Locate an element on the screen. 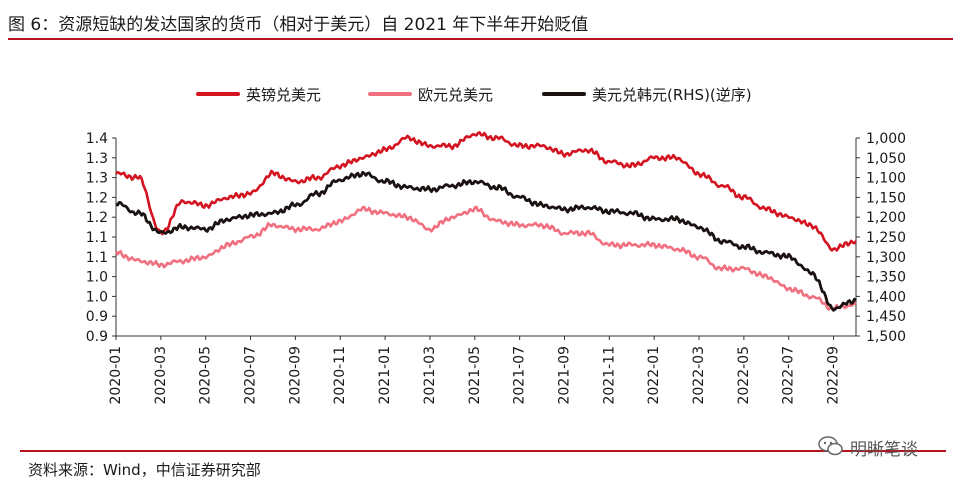 Image resolution: width=973 pixels, height=490 pixels. y-right-tick-label: 1,500 is located at coordinates (886, 337).